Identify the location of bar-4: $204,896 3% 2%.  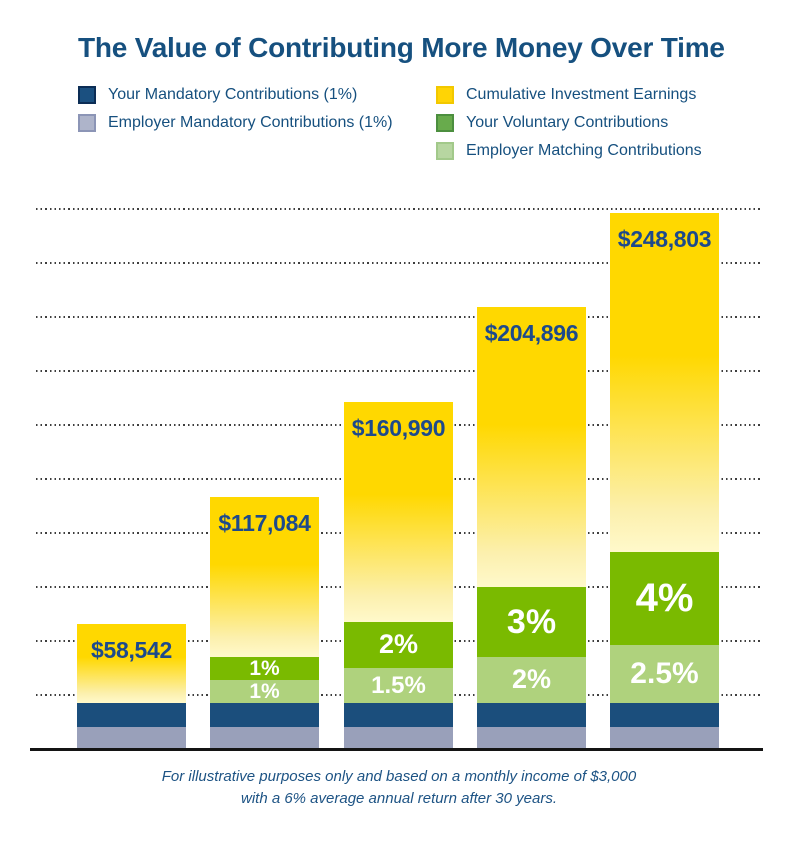
(531, 528).